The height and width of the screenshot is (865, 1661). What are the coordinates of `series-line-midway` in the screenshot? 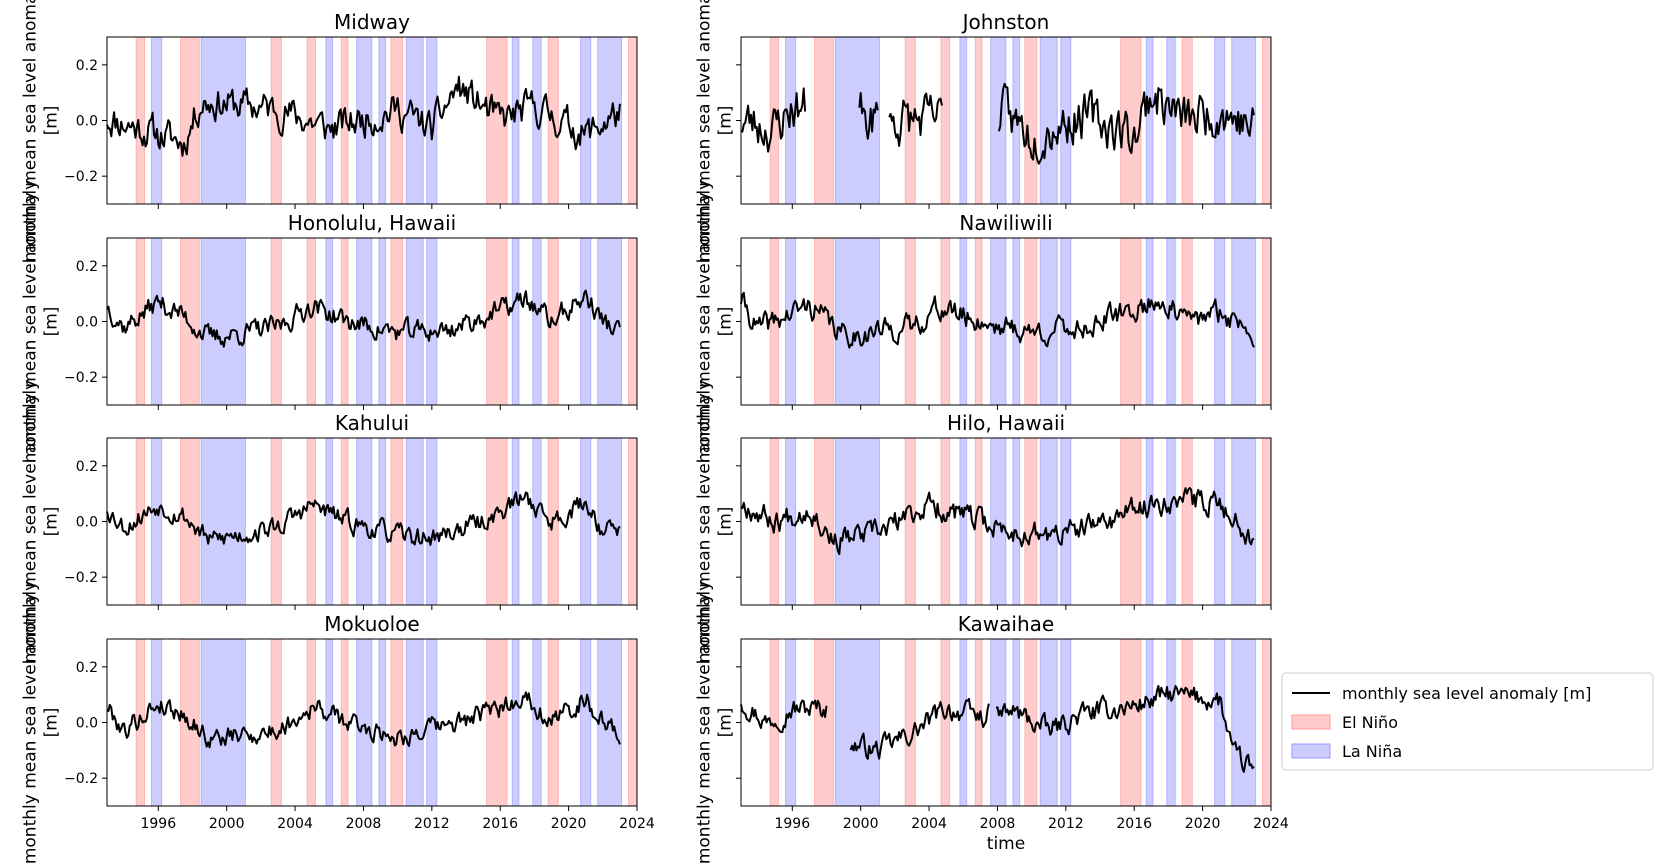 It's located at (363, 116).